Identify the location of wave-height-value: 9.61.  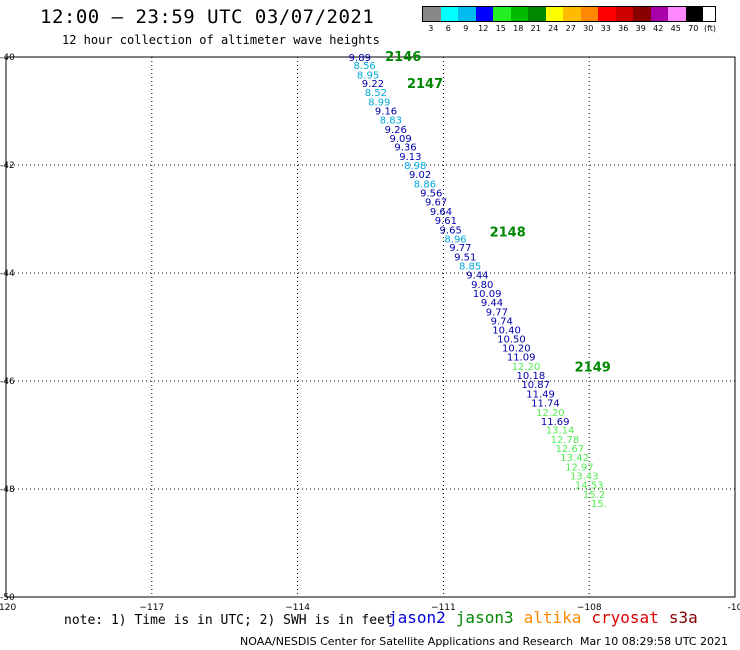
(446, 221).